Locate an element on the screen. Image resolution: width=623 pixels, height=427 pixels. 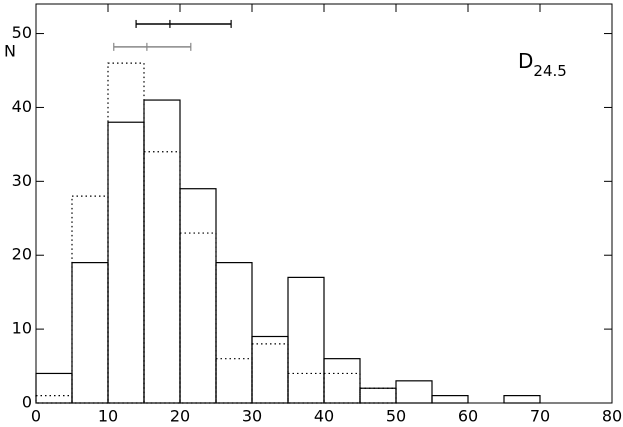
annotation: D24.5 is located at coordinates (542, 64).